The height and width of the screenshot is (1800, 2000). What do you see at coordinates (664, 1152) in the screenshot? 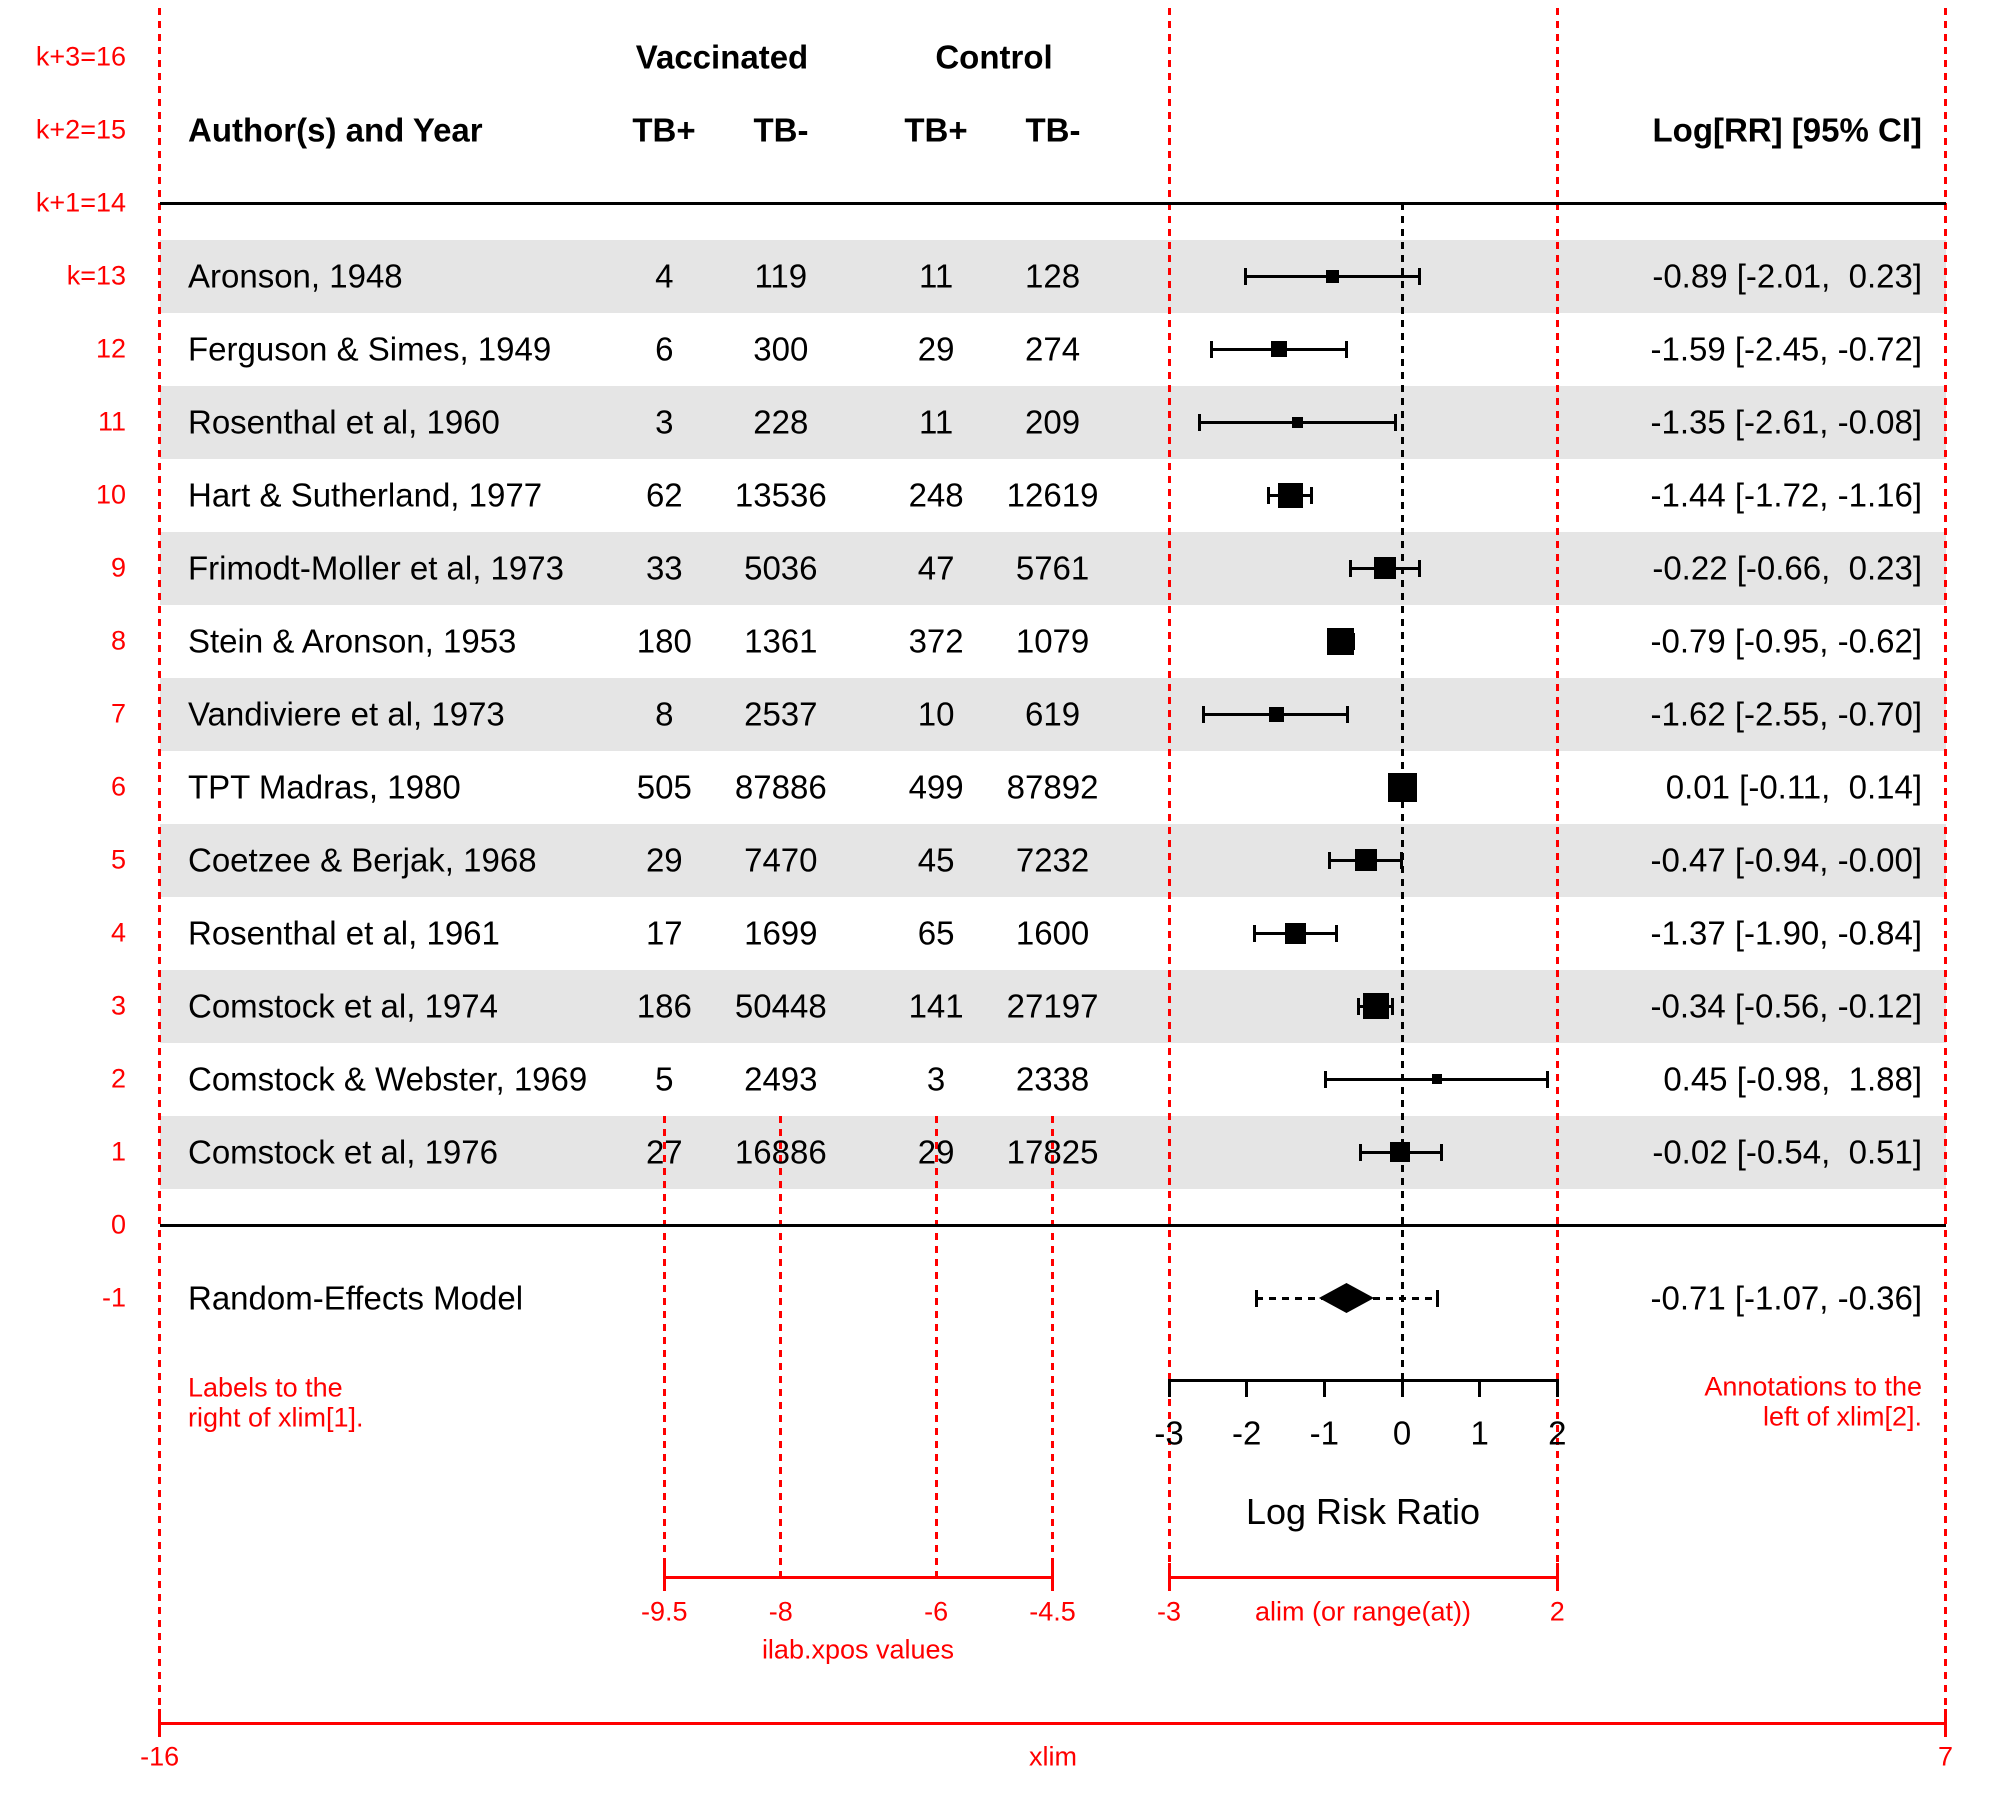
I see `ilab-value: 27` at bounding box center [664, 1152].